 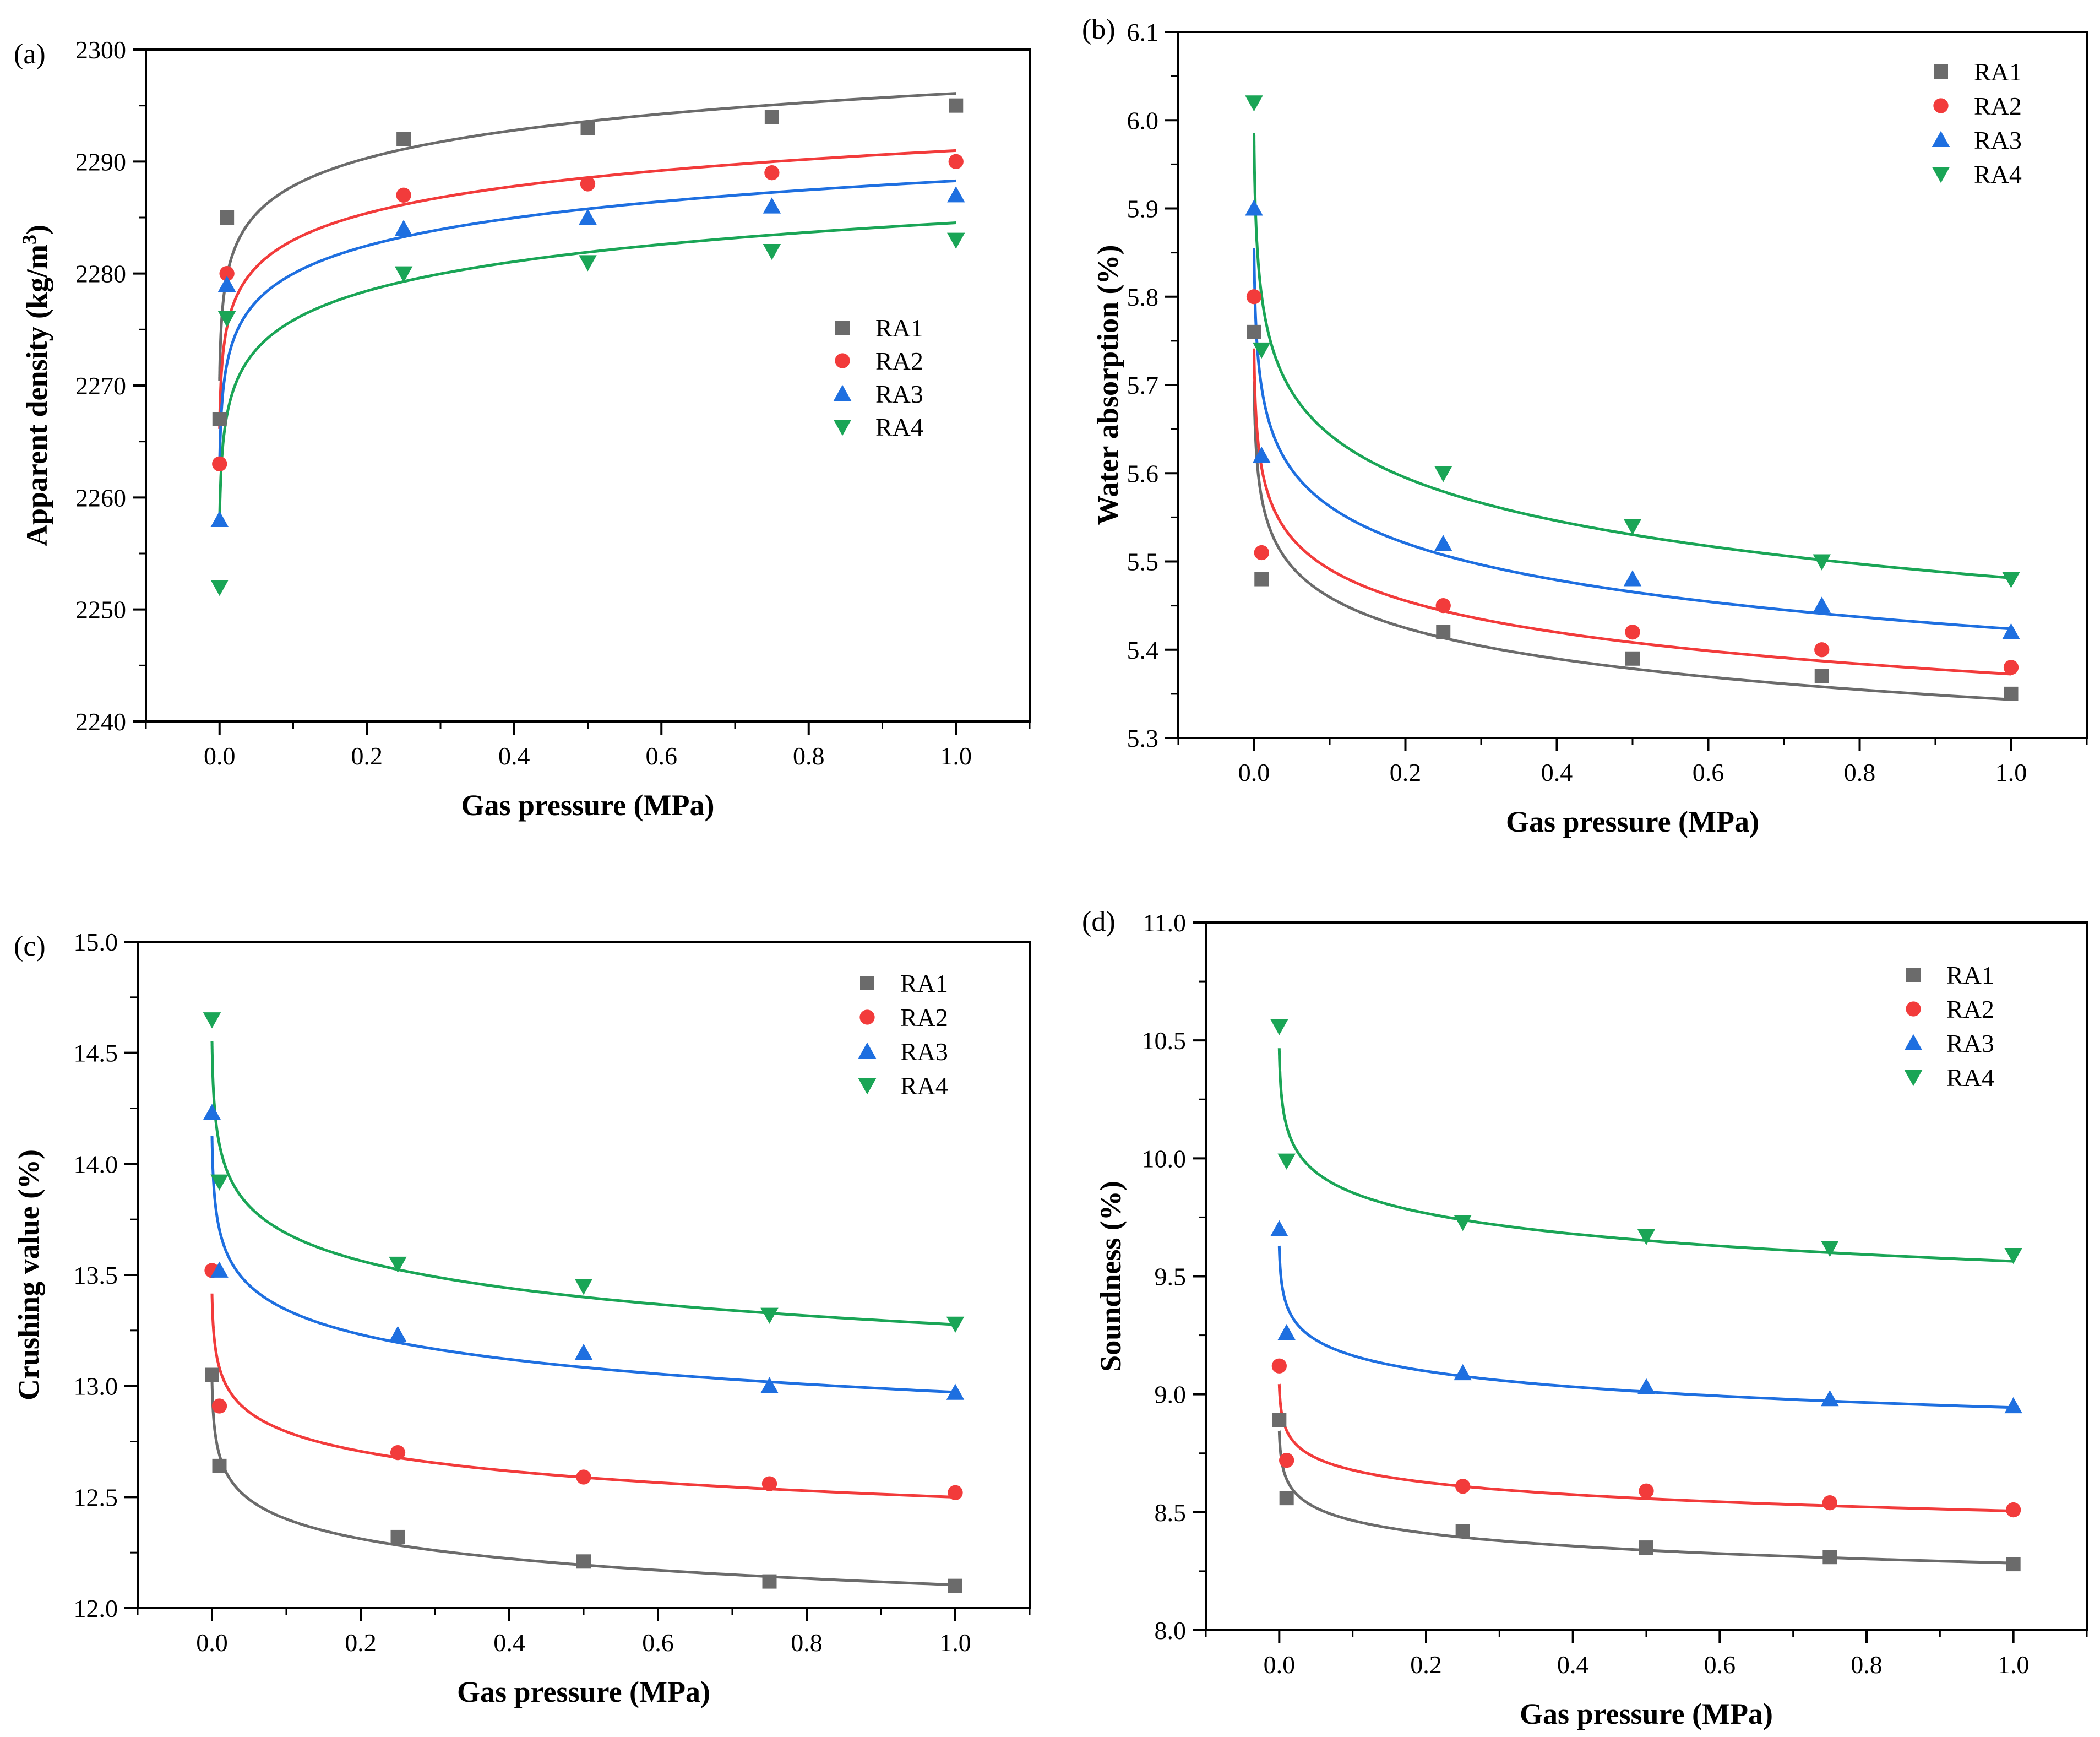 What do you see at coordinates (809, 756) in the screenshot?
I see `x-tick-label: 0.8` at bounding box center [809, 756].